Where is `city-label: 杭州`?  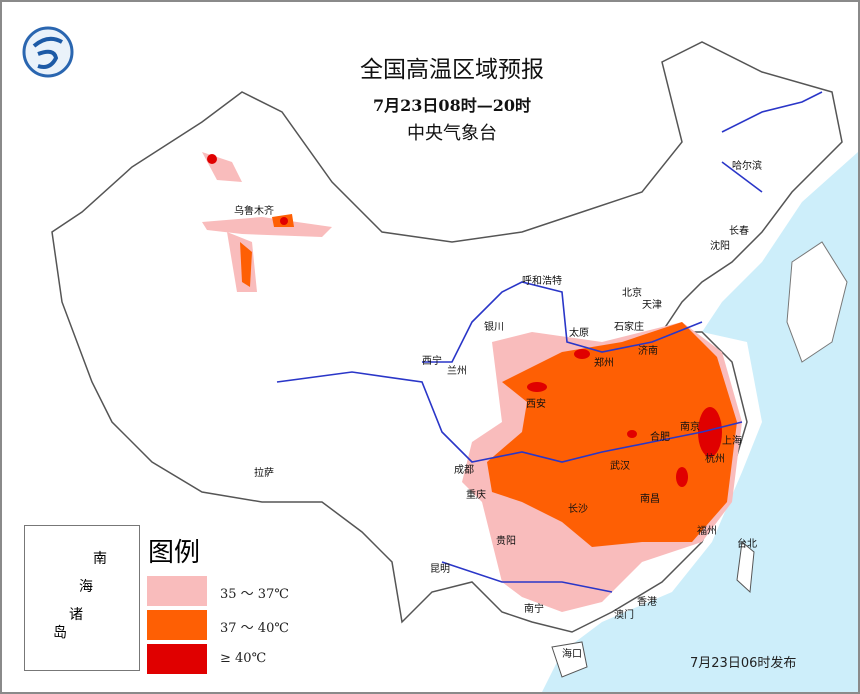
city-label: 杭州 is located at coordinates (715, 459).